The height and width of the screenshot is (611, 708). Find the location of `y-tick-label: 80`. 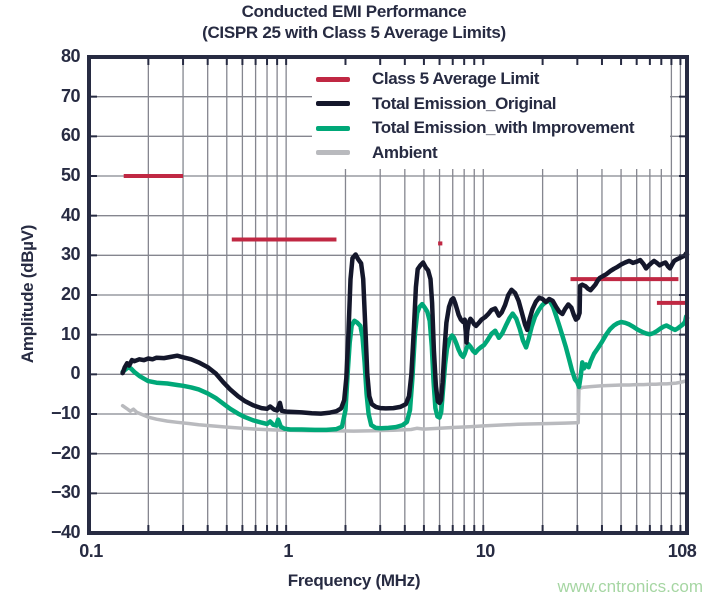

y-tick-label: 80 is located at coordinates (70, 56).